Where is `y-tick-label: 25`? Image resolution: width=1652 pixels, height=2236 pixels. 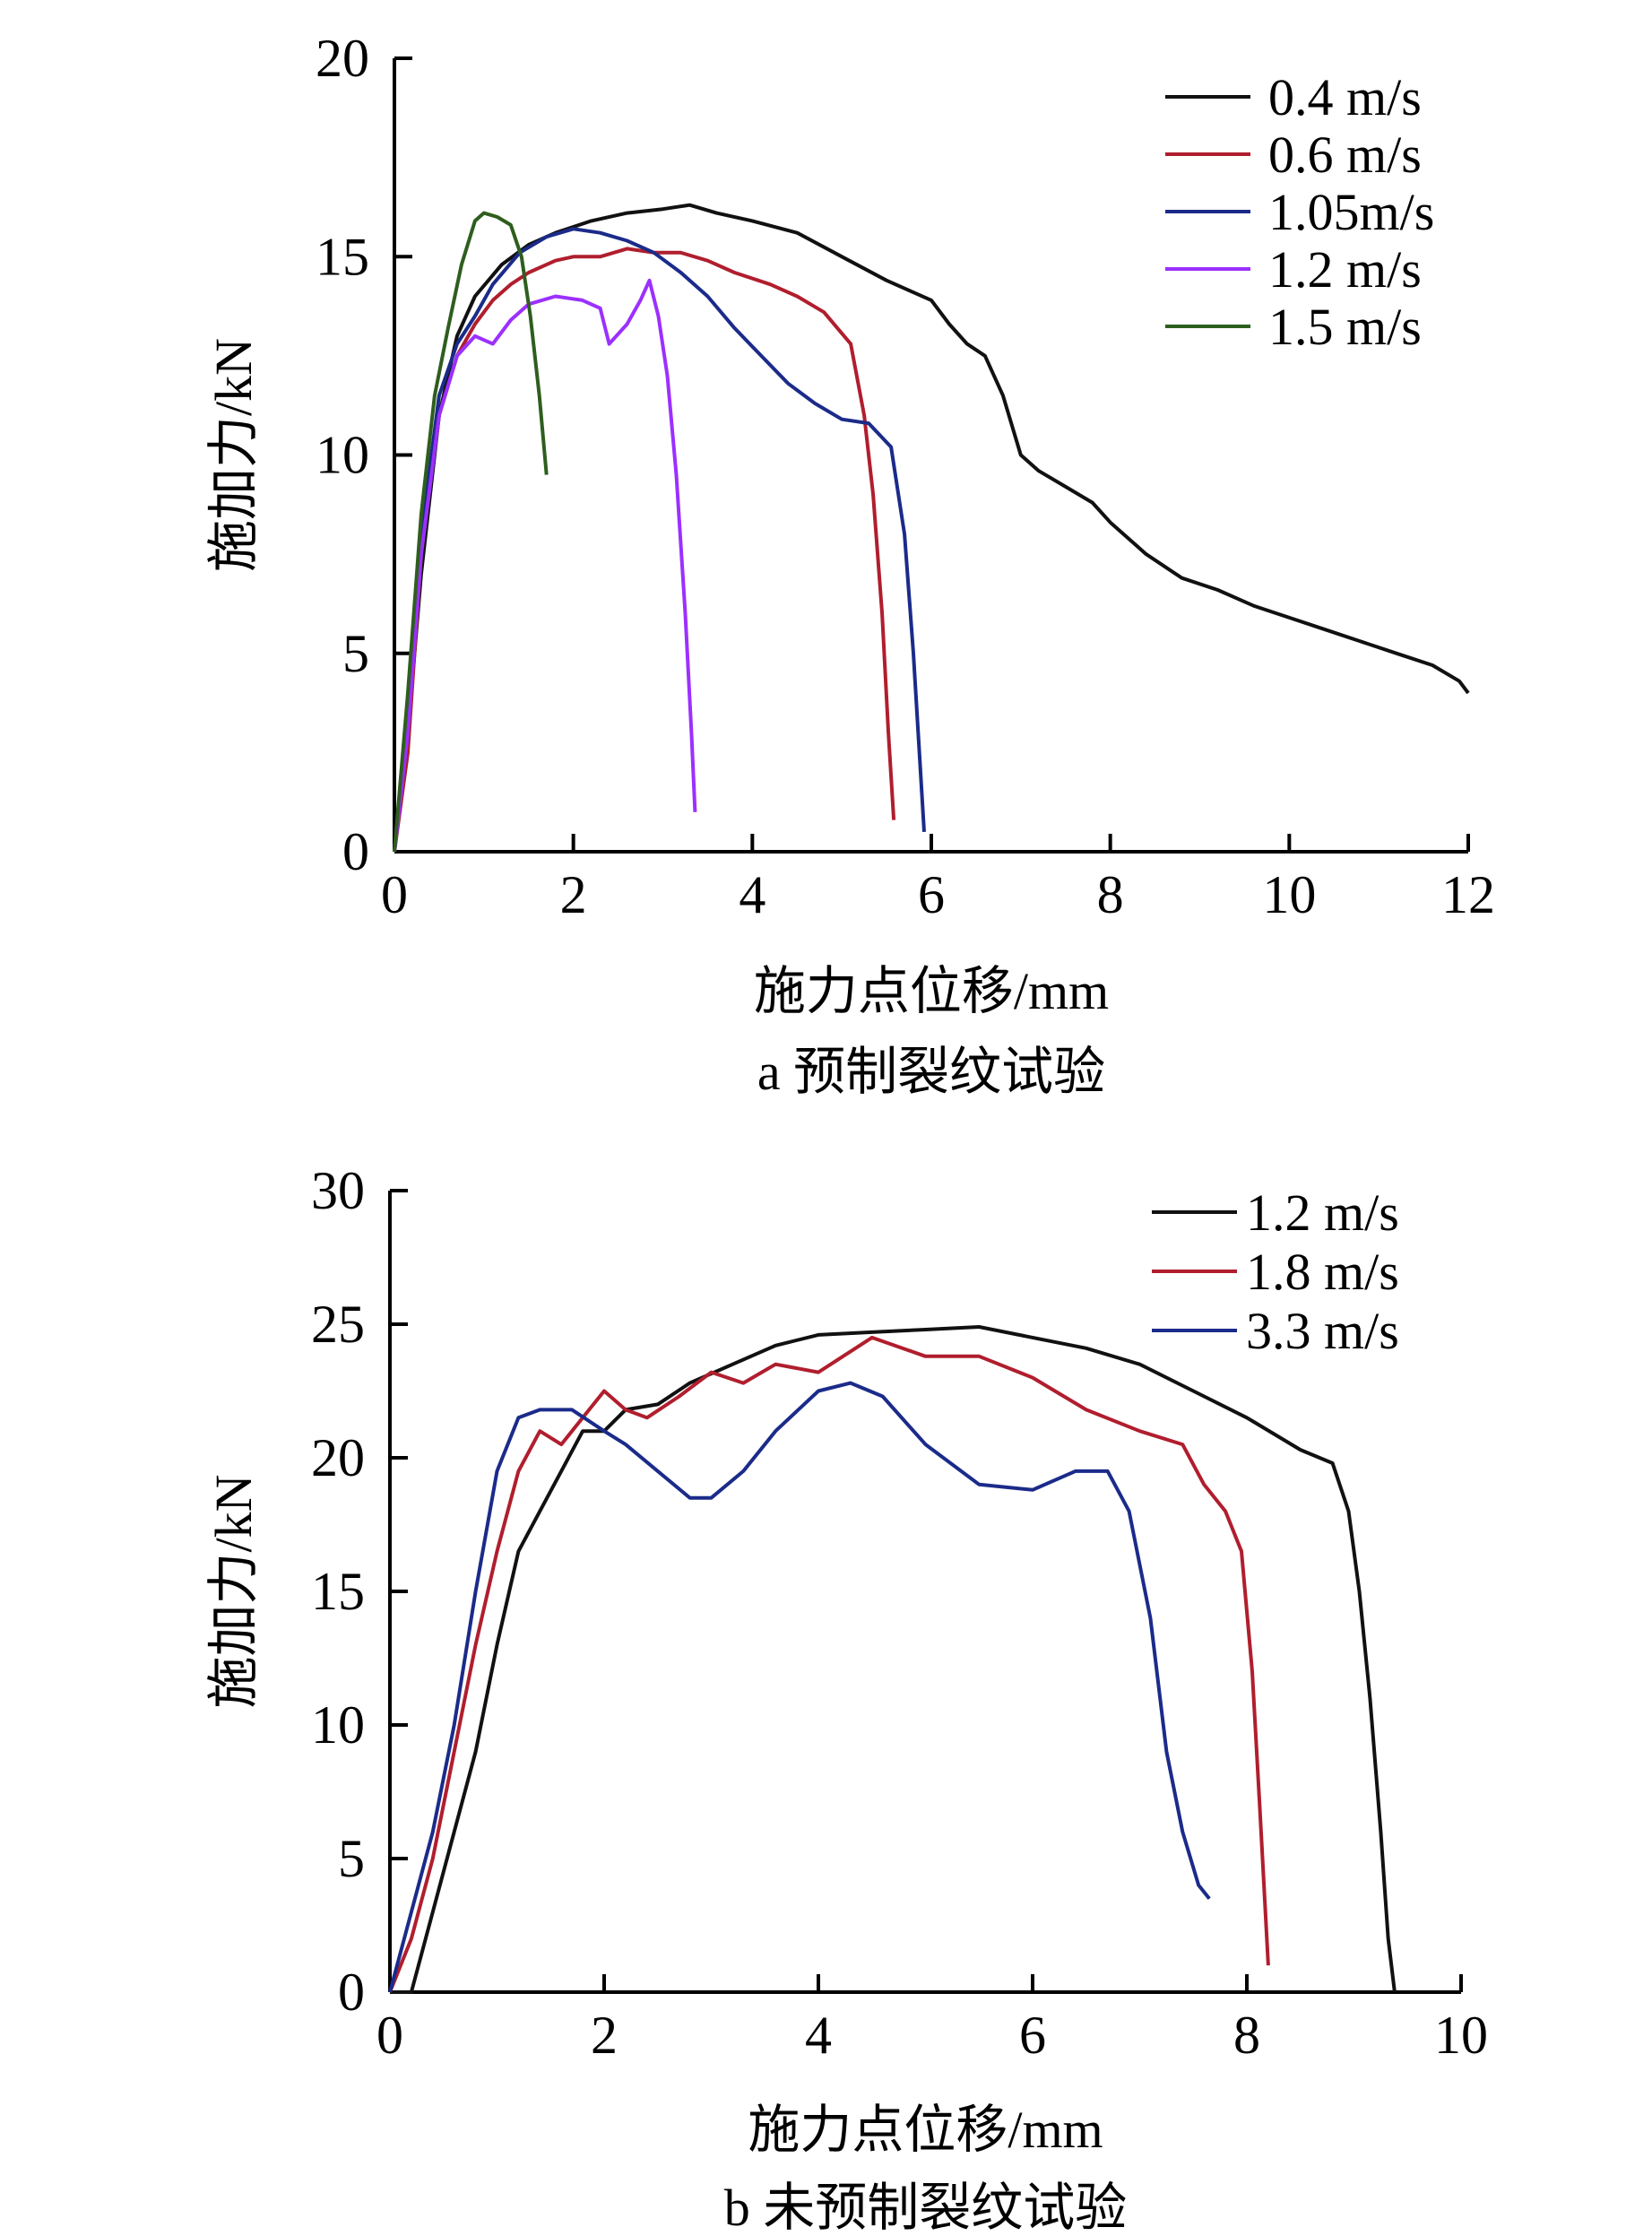 y-tick-label: 25 is located at coordinates (338, 1324).